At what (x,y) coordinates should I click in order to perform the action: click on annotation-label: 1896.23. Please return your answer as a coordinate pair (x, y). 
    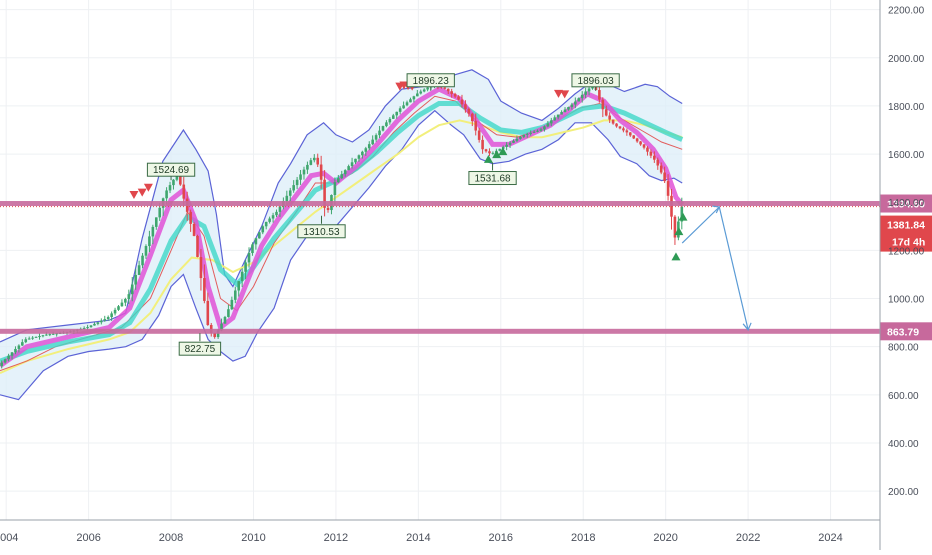
    Looking at the image, I should click on (431, 81).